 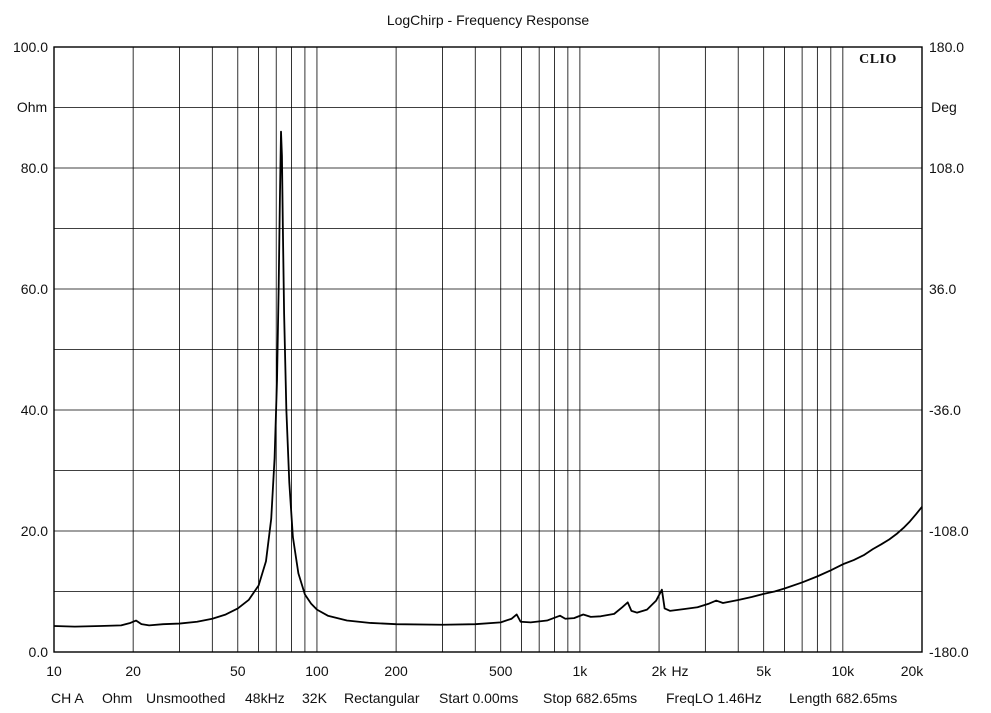 I want to click on y-tick-label: 100.0, so click(x=30, y=47).